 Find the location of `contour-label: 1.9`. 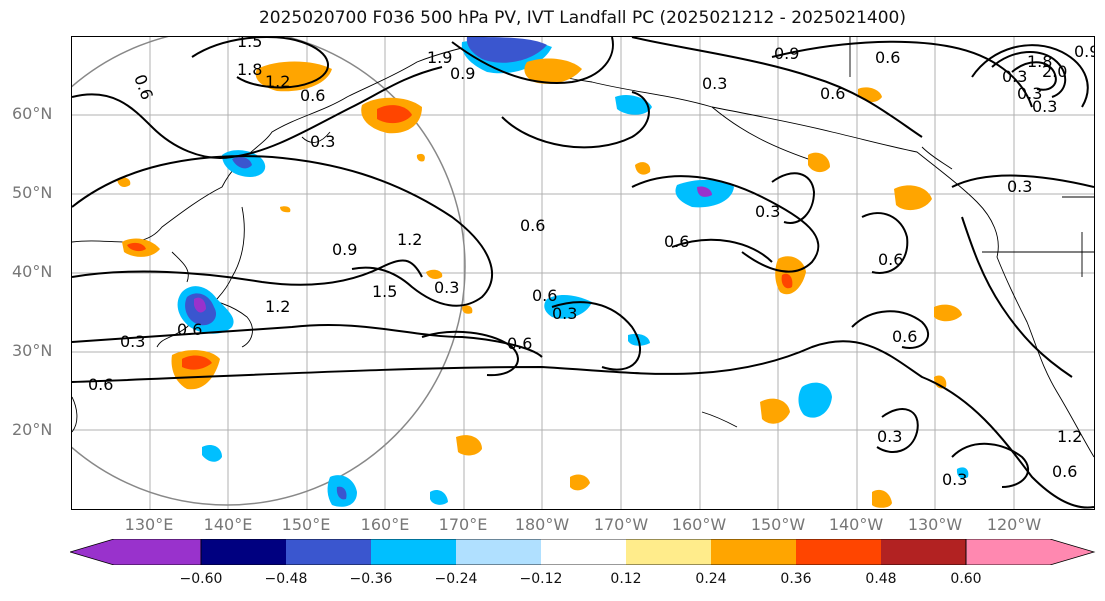

contour-label: 1.9 is located at coordinates (439, 57).